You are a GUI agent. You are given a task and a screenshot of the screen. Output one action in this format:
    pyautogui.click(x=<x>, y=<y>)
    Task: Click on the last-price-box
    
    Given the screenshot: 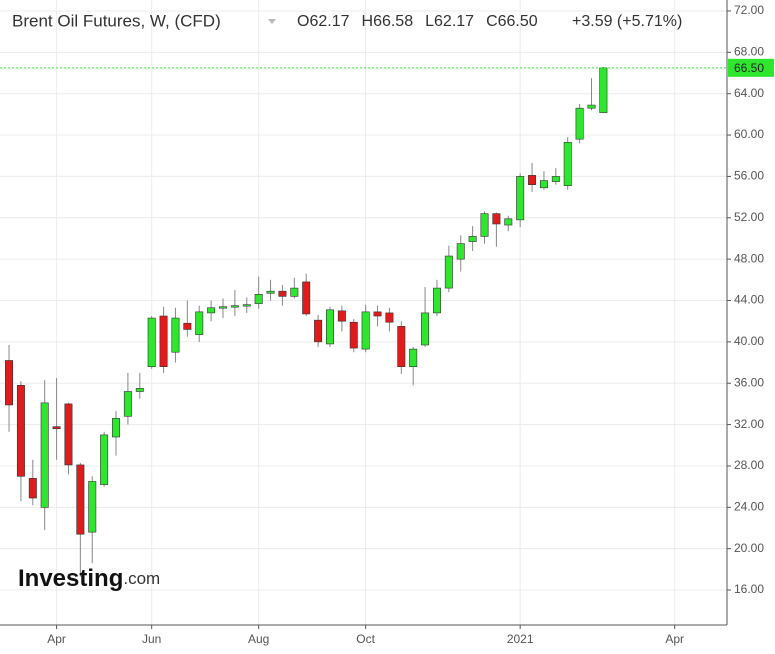 What is the action you would take?
    pyautogui.click(x=751, y=67)
    